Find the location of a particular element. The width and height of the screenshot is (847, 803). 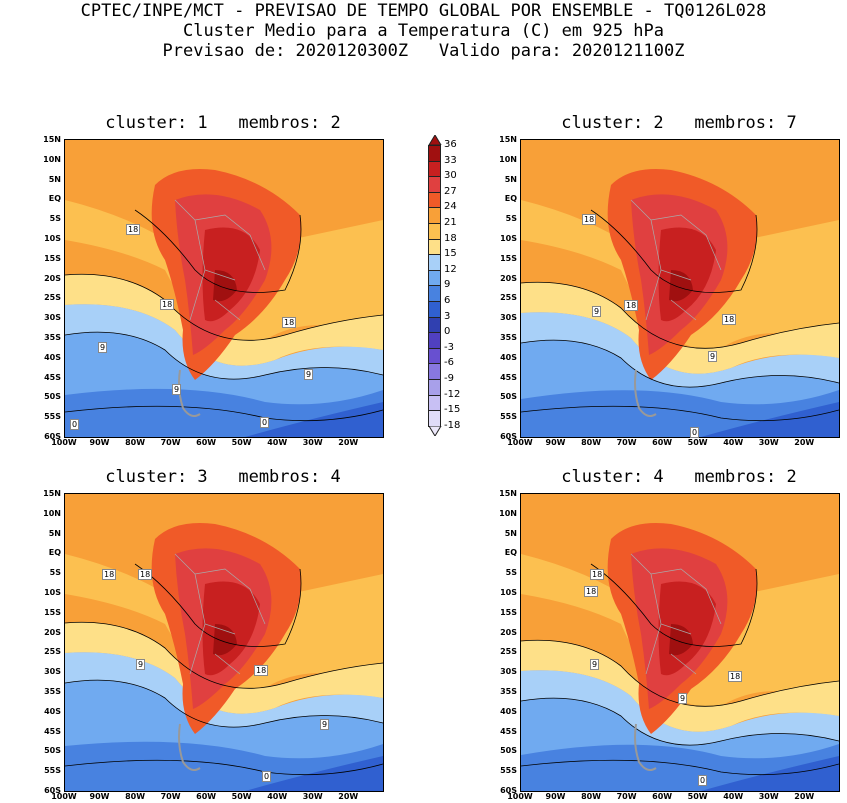

colorbar-label: 21 is located at coordinates (450, 222).